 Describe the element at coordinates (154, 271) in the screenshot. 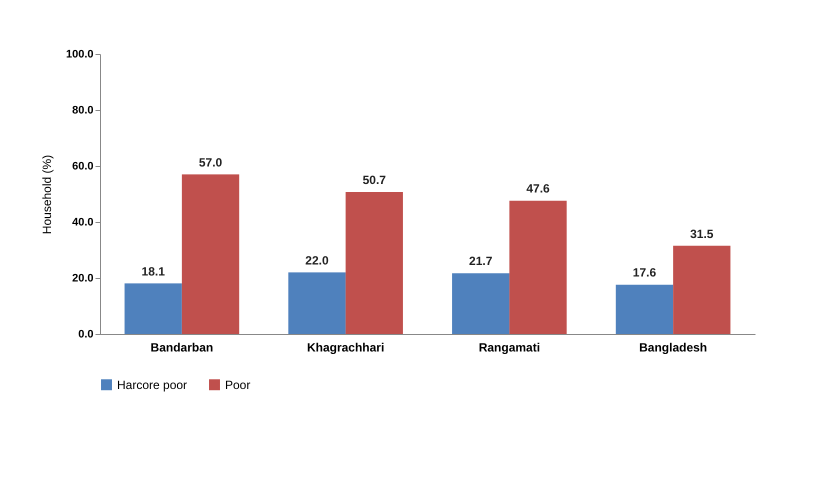

I see `data-label: 18.1` at that location.